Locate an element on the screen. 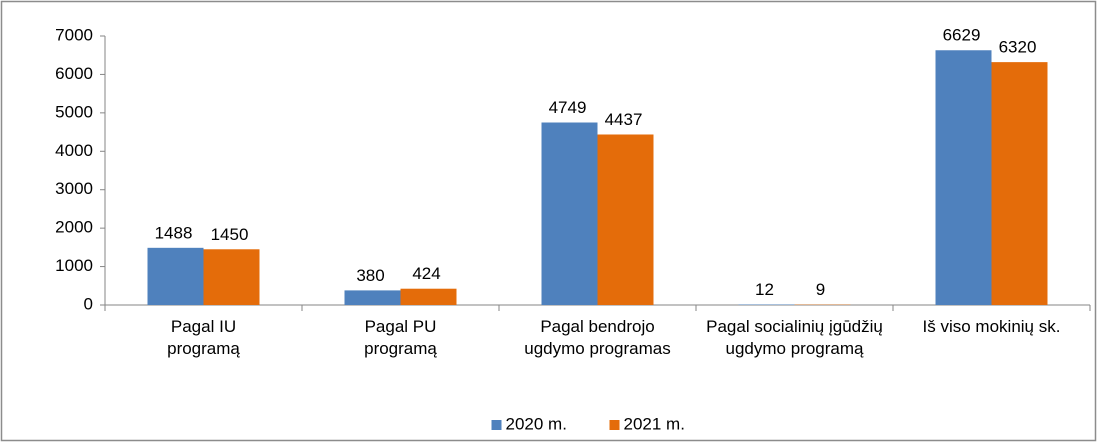 The image size is (1104, 447). y-tick-label: 1000 is located at coordinates (74, 265).